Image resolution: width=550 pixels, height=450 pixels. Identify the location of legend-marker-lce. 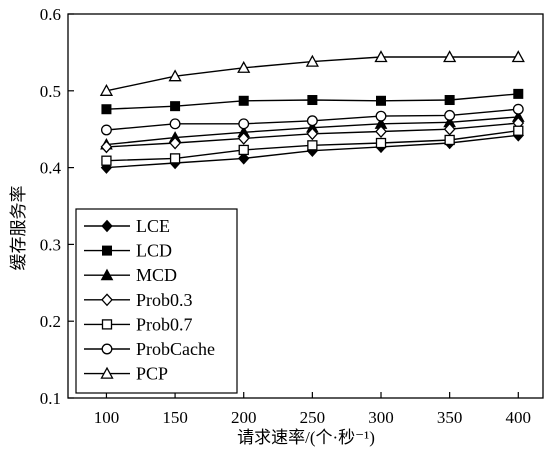
(107, 226).